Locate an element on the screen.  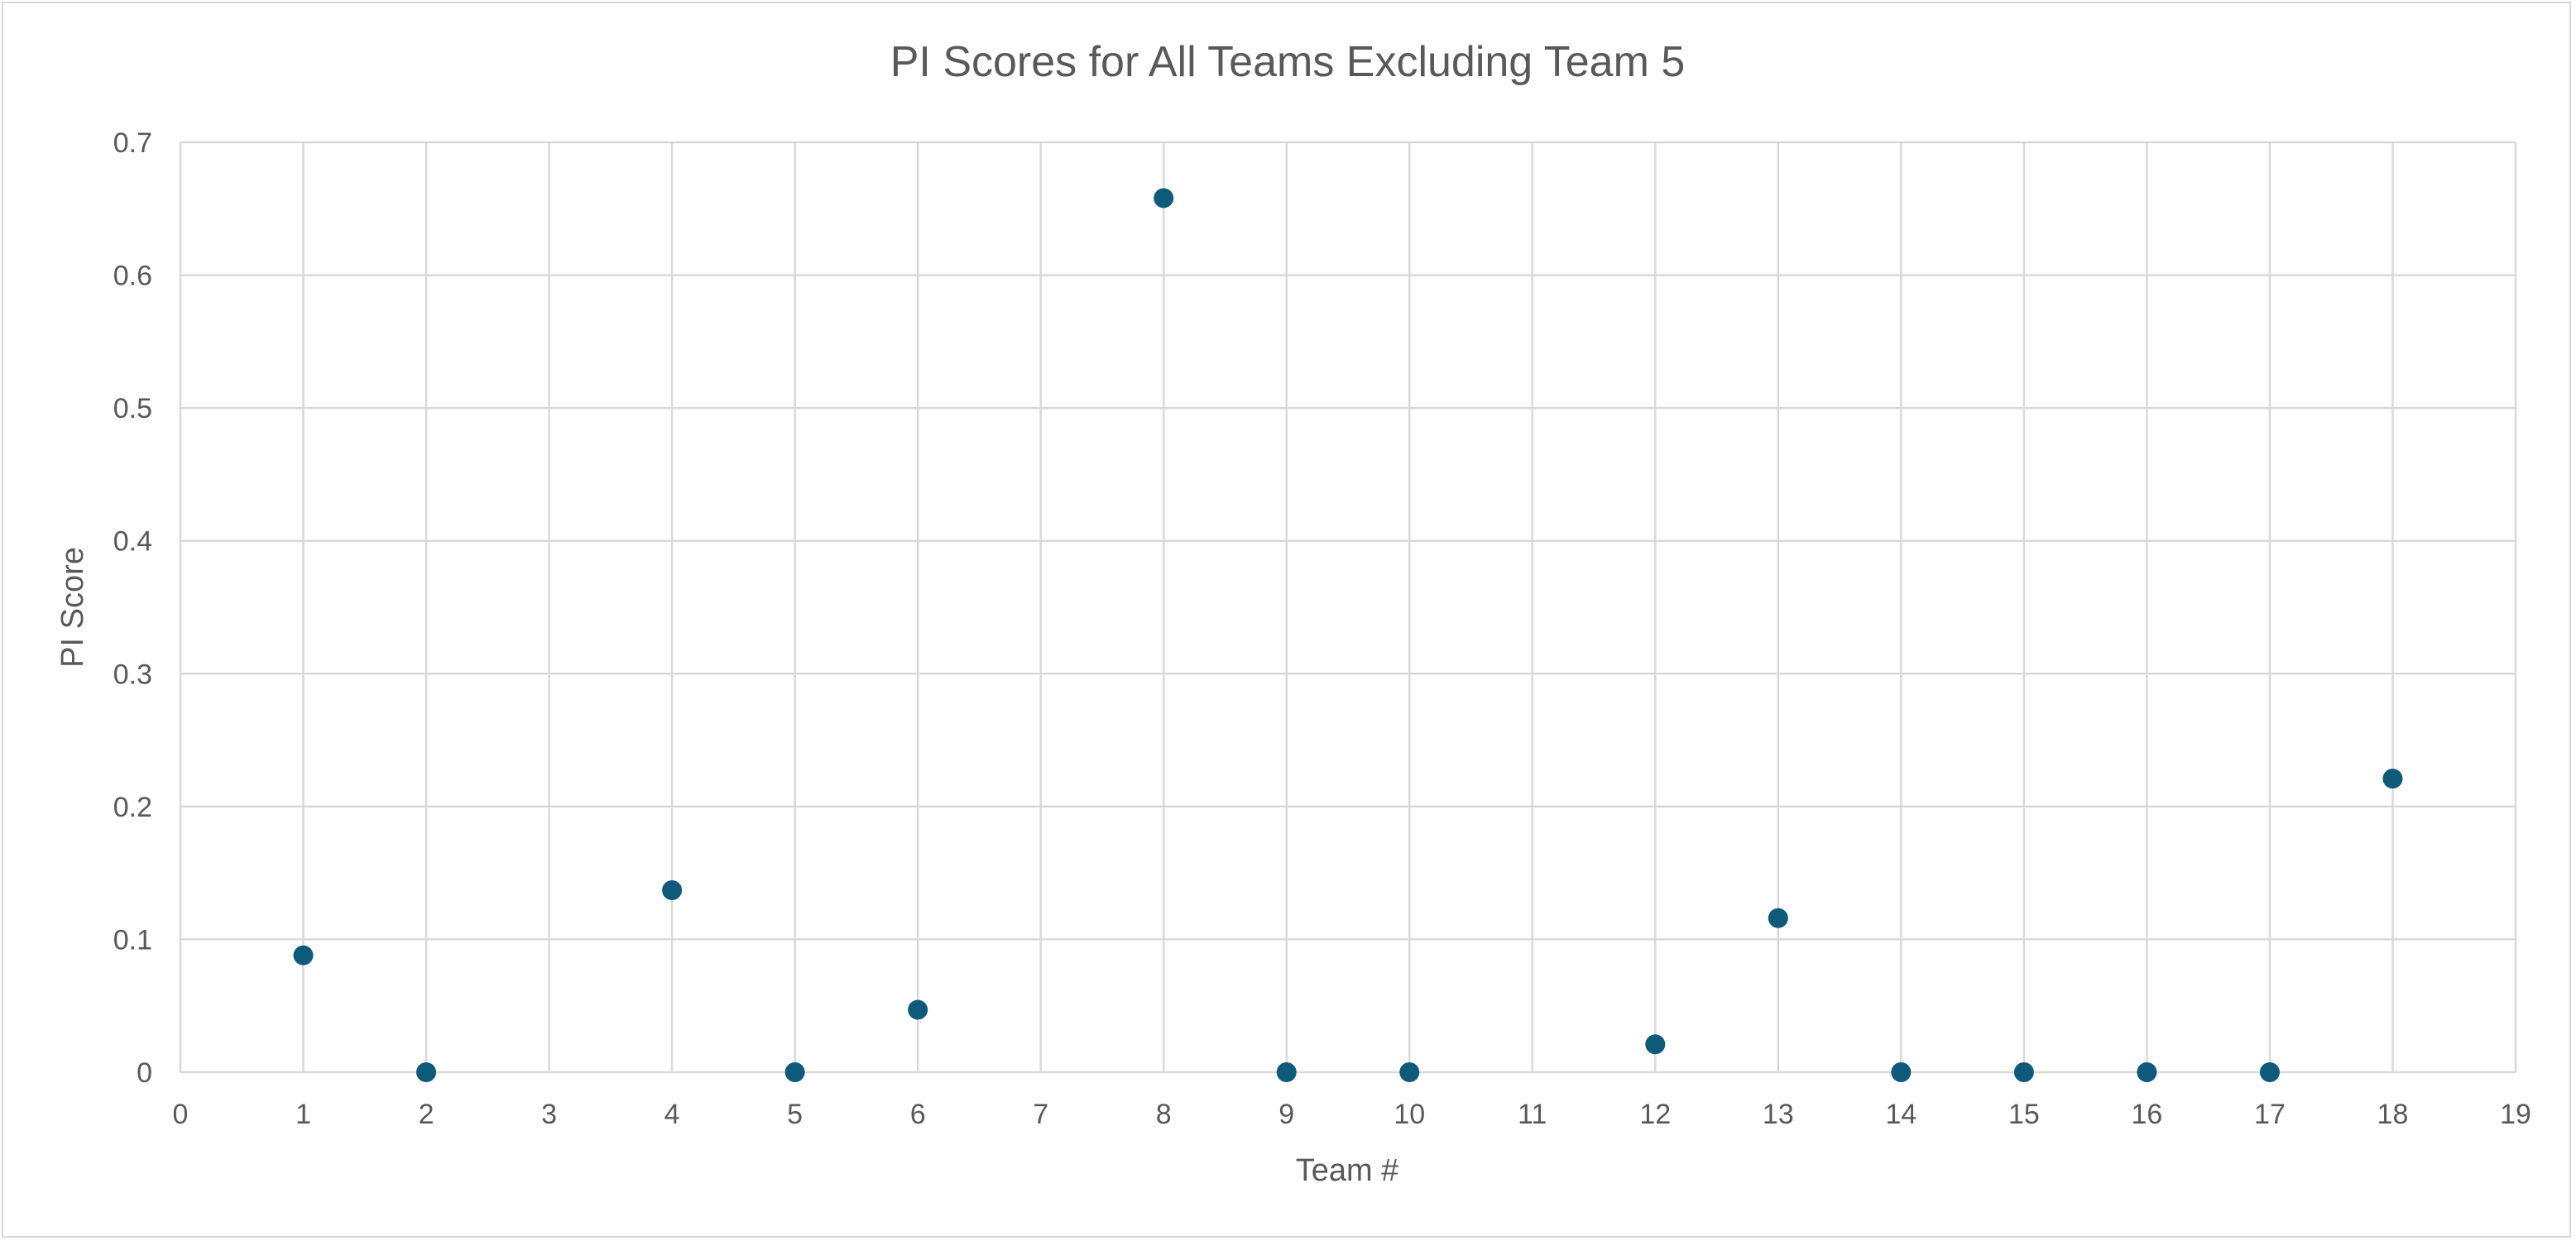
x-tick-label: 18 is located at coordinates (2393, 1114).